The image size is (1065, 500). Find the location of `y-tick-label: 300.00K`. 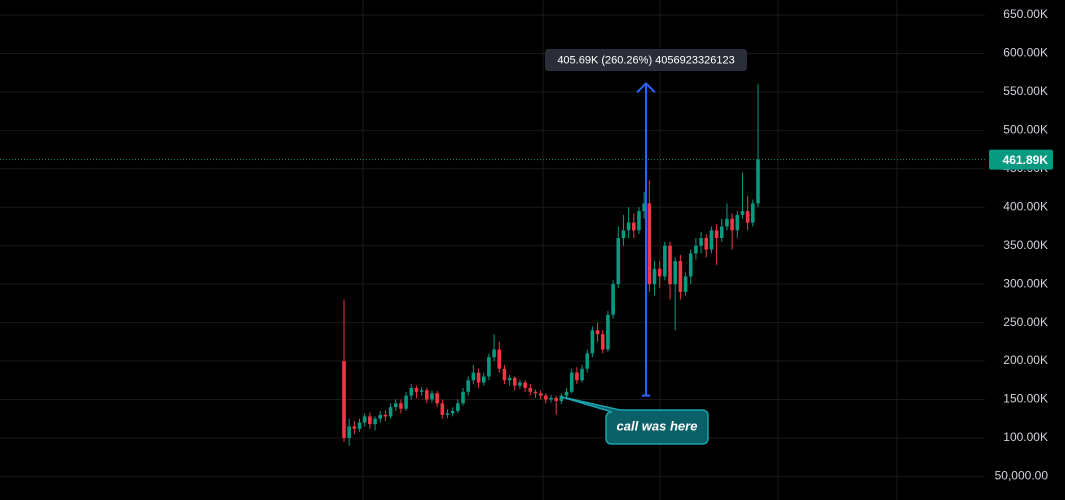

y-tick-label: 300.00K is located at coordinates (1025, 283).